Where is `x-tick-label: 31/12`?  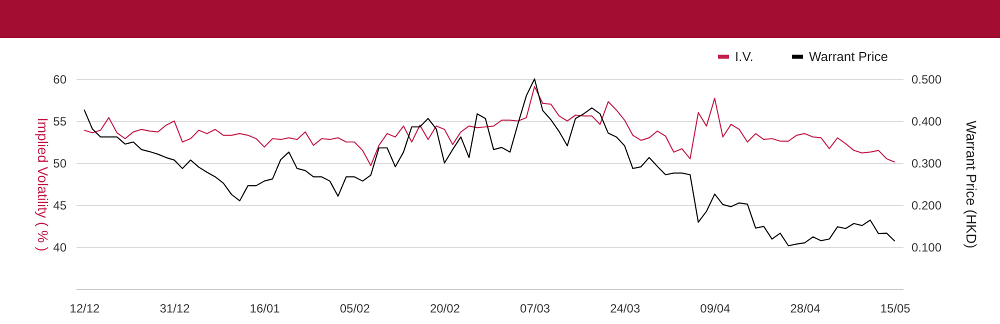 x-tick-label: 31/12 is located at coordinates (175, 309).